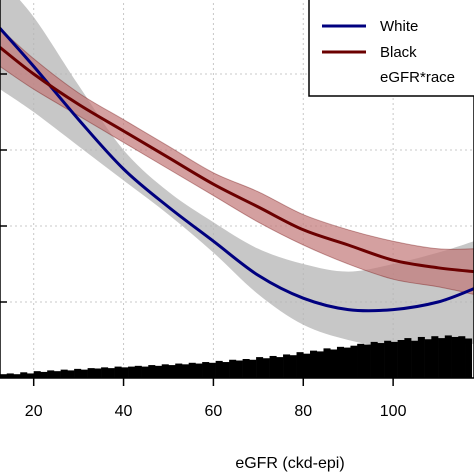  I want to click on legend-box, so click(391, 48).